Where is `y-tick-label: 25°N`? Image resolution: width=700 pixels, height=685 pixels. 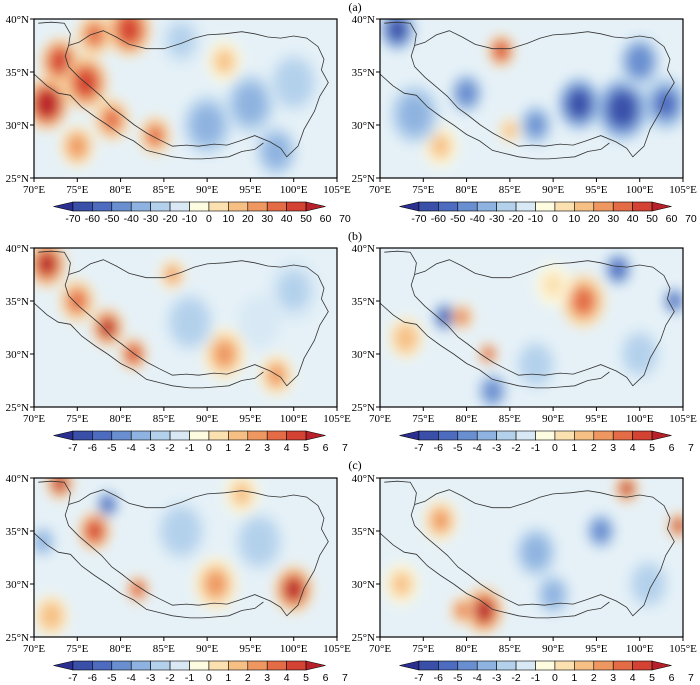
y-tick-label: 25°N is located at coordinates (17, 179).